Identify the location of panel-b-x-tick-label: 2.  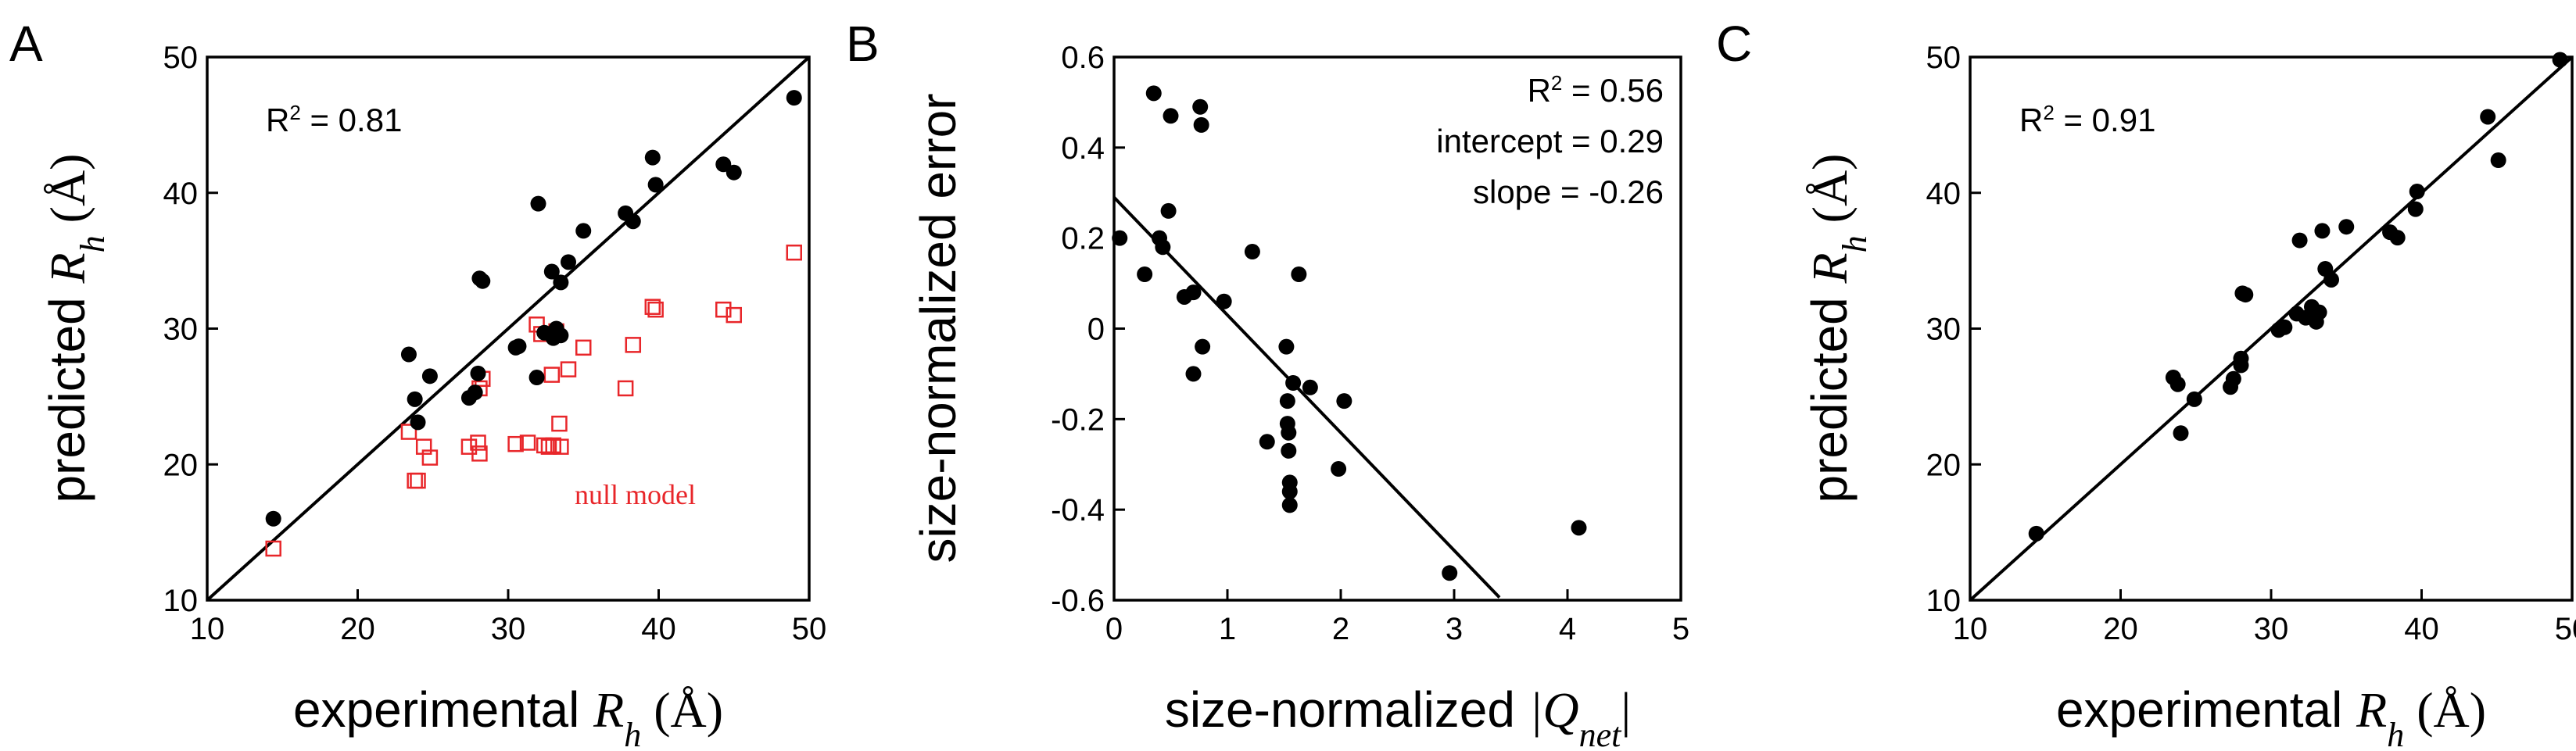
(1340, 629).